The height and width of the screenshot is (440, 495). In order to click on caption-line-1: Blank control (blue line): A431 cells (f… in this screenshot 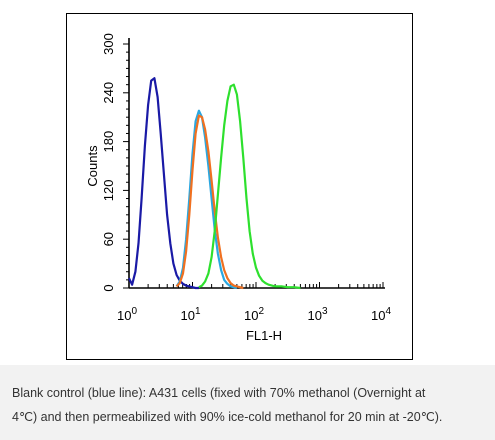, I will do `click(219, 393)`.